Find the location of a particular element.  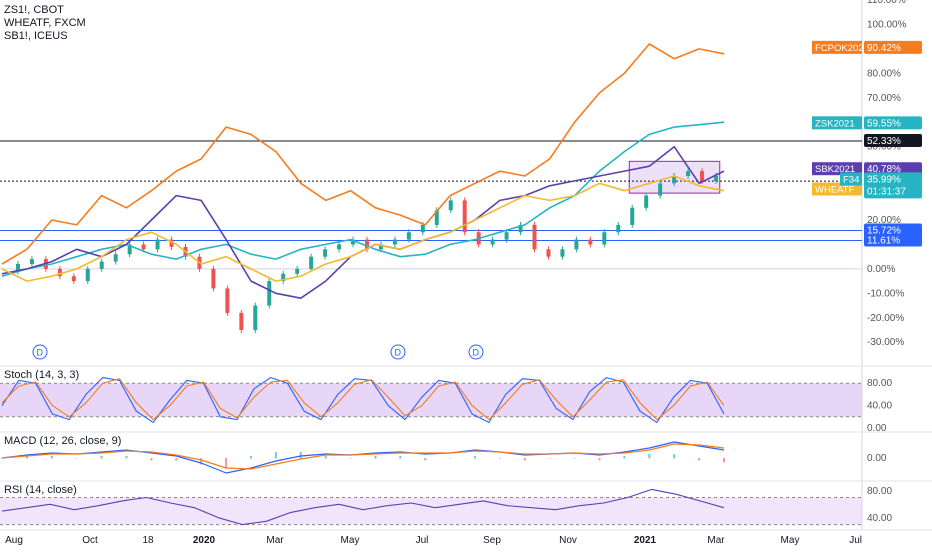

main-tick-label-1: 100.00% is located at coordinates (887, 24).